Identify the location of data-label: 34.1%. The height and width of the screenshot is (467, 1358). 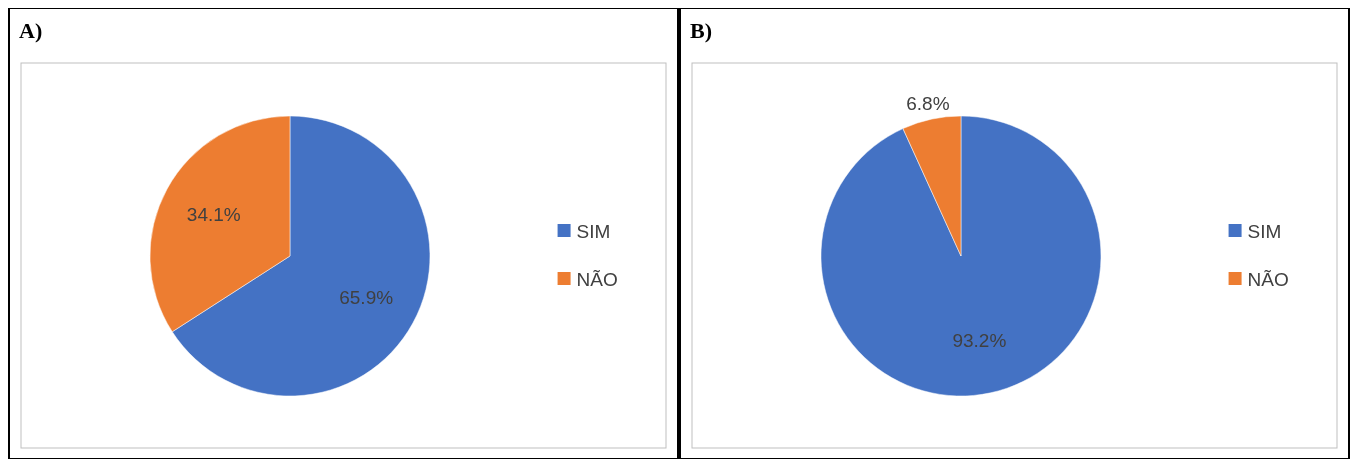
(213, 214).